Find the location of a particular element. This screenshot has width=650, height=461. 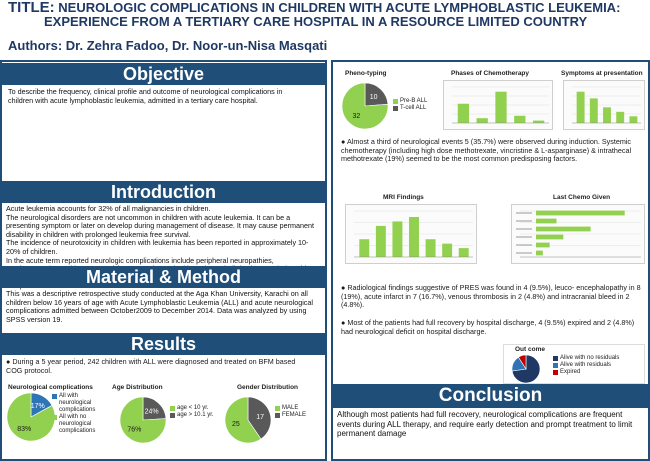

legend-label: MALE is located at coordinates (290, 408).